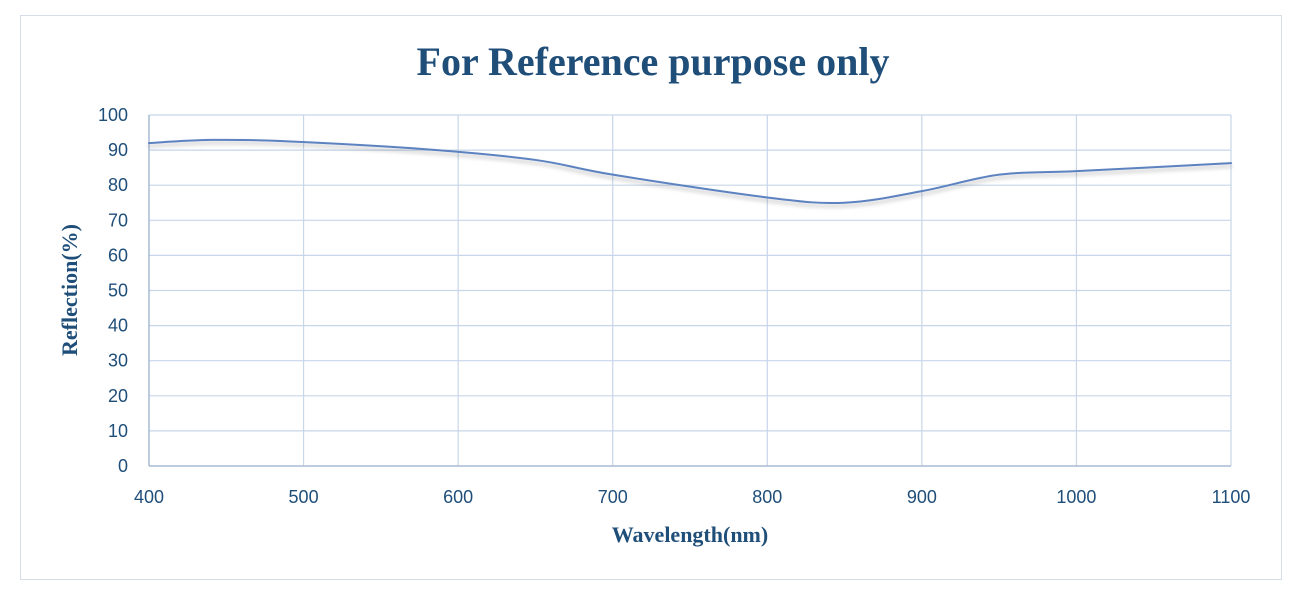 The width and height of the screenshot is (1299, 604). What do you see at coordinates (118, 291) in the screenshot?
I see `y-tick-label: 50` at bounding box center [118, 291].